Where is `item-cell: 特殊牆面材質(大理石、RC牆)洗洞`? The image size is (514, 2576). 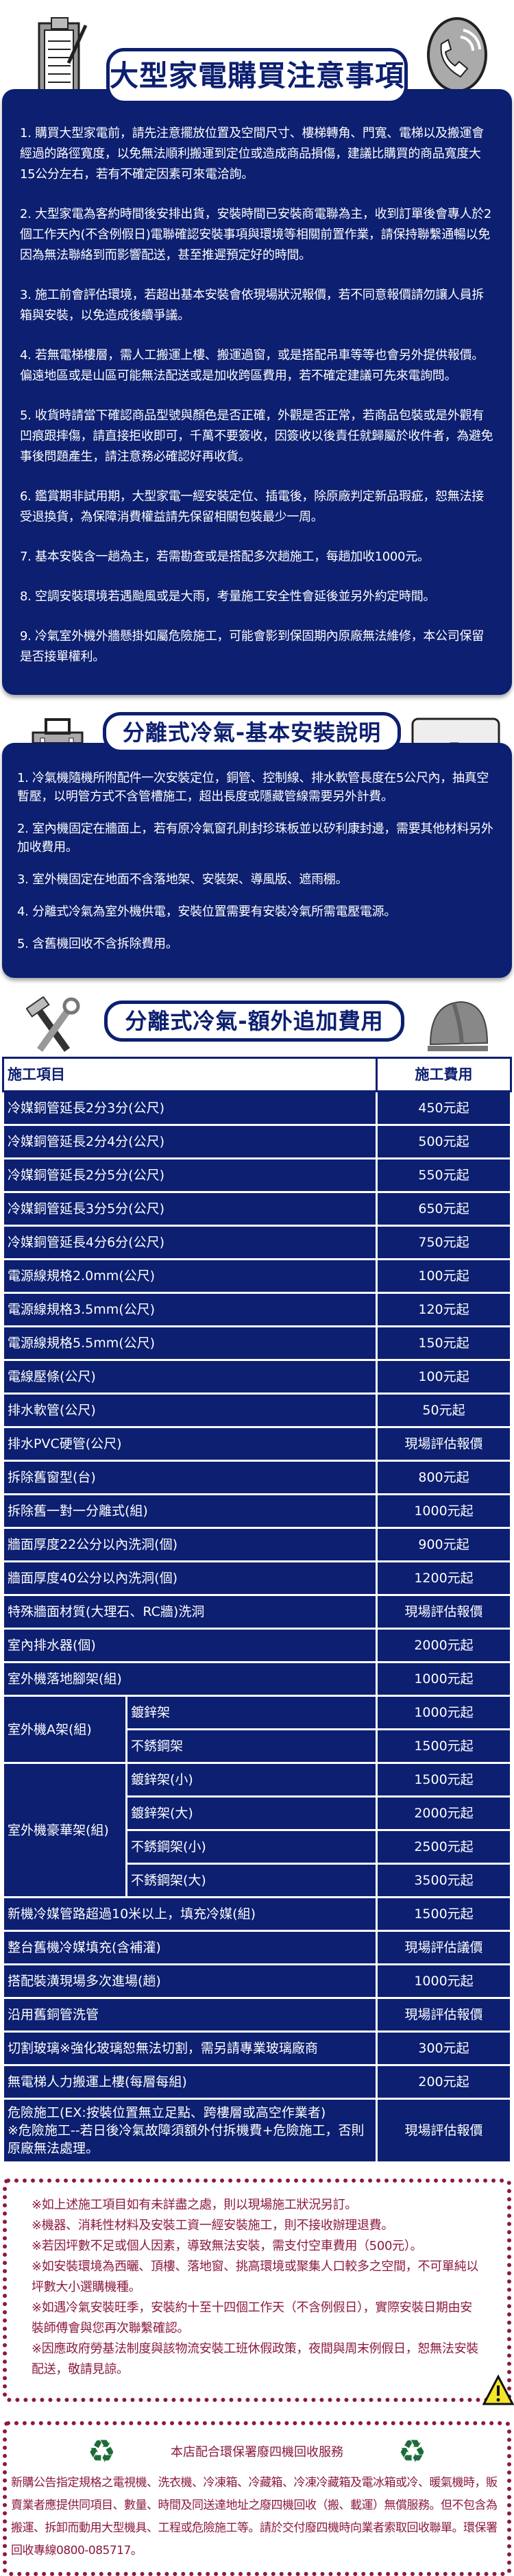
item-cell: 特殊牆面材質(大理石、RC牆)洗洞 is located at coordinates (190, 1612).